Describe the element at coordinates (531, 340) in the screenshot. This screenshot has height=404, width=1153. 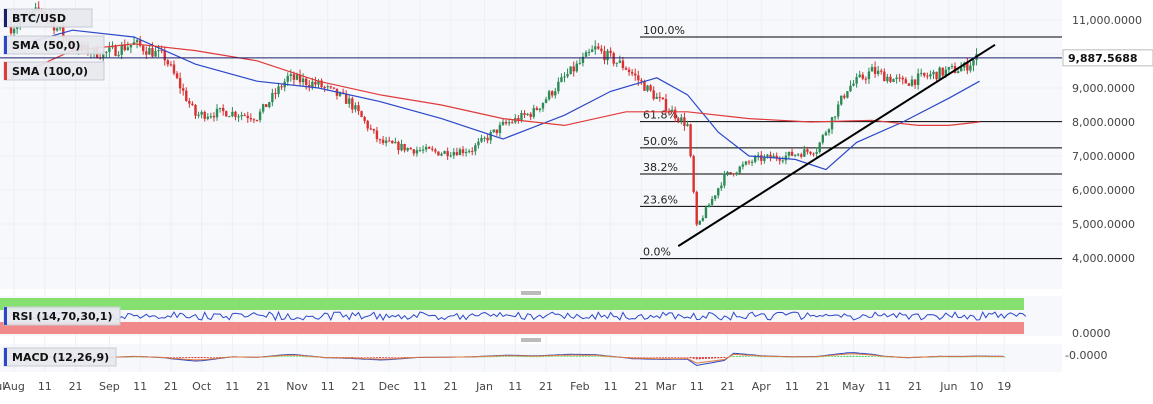
I see `macd-resize-handle` at that location.